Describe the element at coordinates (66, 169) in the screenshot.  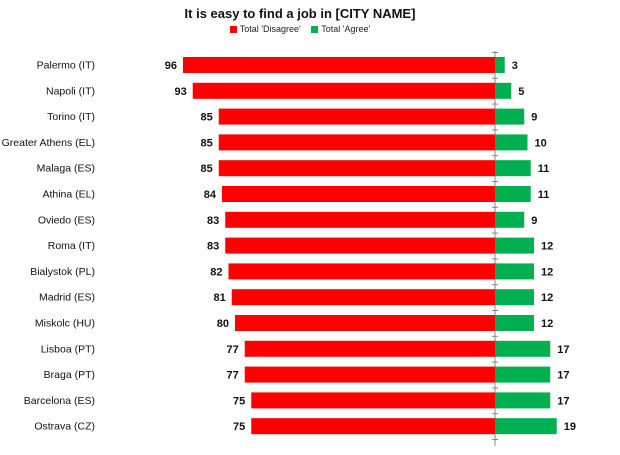
I see `category-label: Malaga (ES)` at that location.